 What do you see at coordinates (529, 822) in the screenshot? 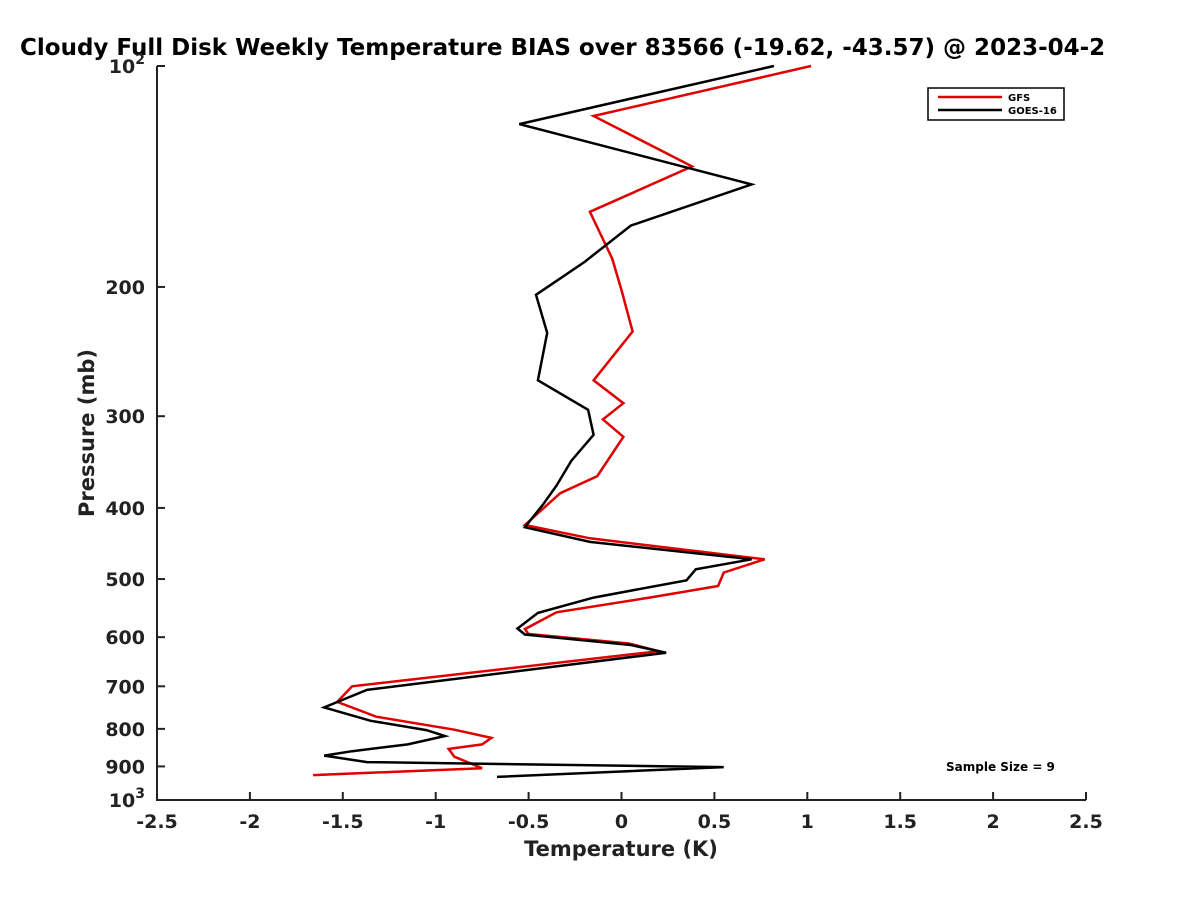
I see `x-tick-label: -0.5` at bounding box center [529, 822].